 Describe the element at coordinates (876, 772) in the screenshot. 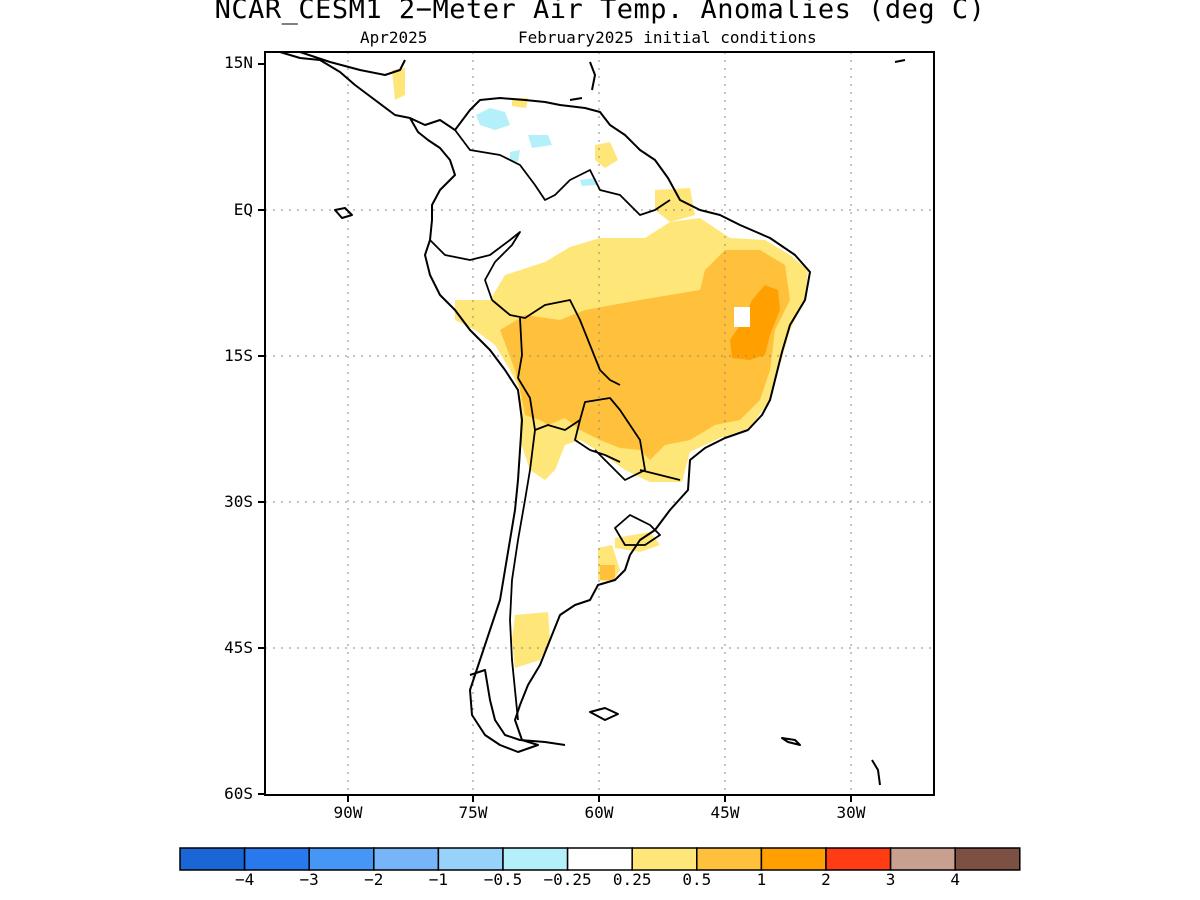

I see `south-sandwich-islands` at that location.